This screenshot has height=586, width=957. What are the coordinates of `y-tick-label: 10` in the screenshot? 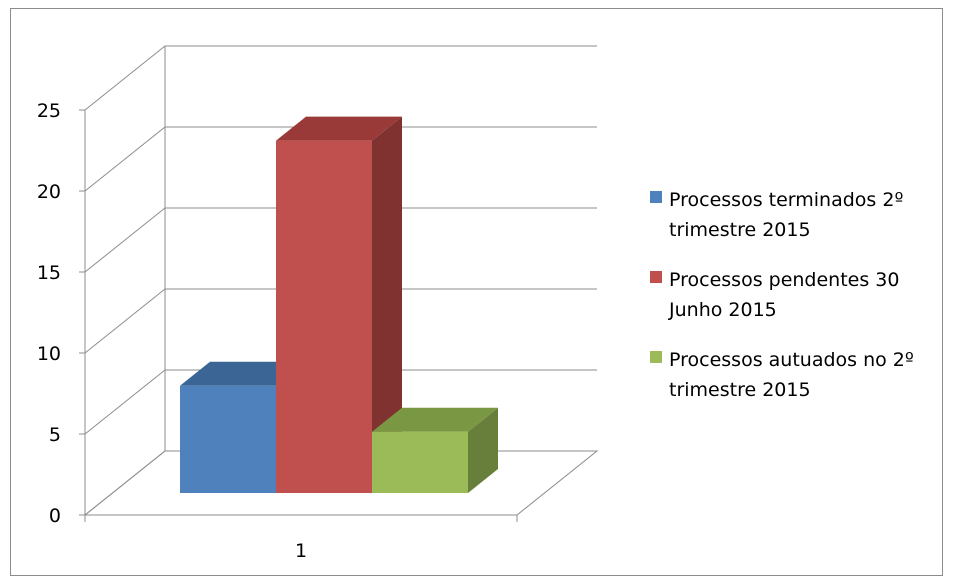 It's located at (49, 354).